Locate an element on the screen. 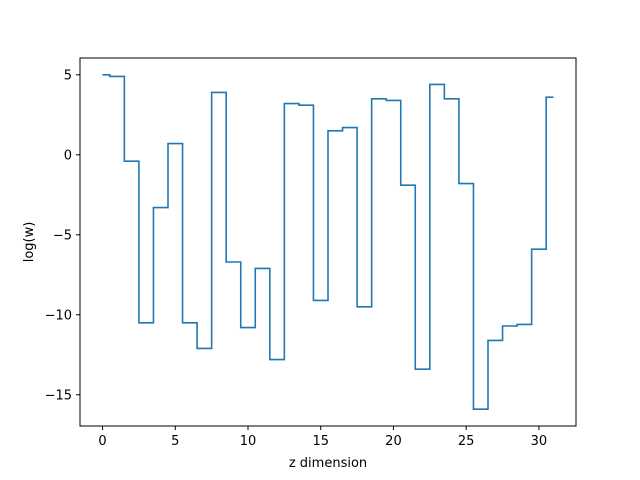  y-tick-label: −15 is located at coordinates (58, 395).